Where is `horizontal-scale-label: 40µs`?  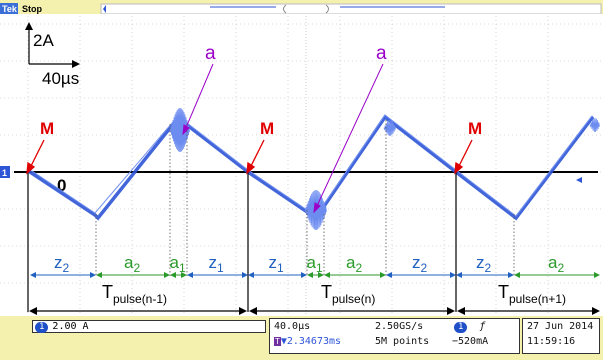 horizontal-scale-label: 40µs is located at coordinates (60, 78).